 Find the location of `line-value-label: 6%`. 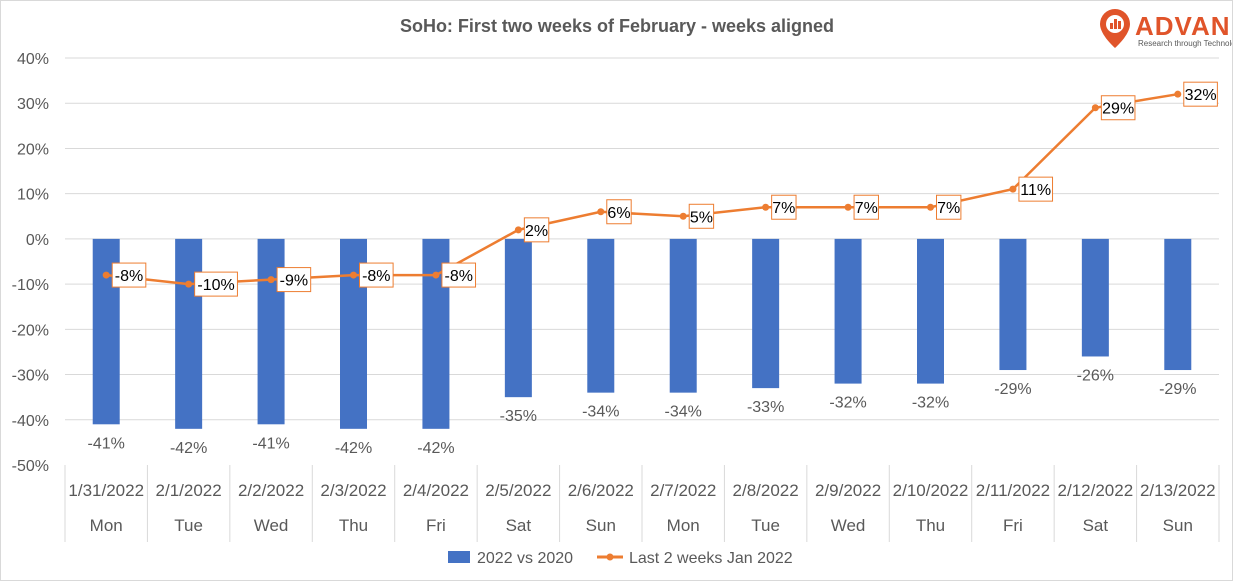

line-value-label: 6% is located at coordinates (618, 213).